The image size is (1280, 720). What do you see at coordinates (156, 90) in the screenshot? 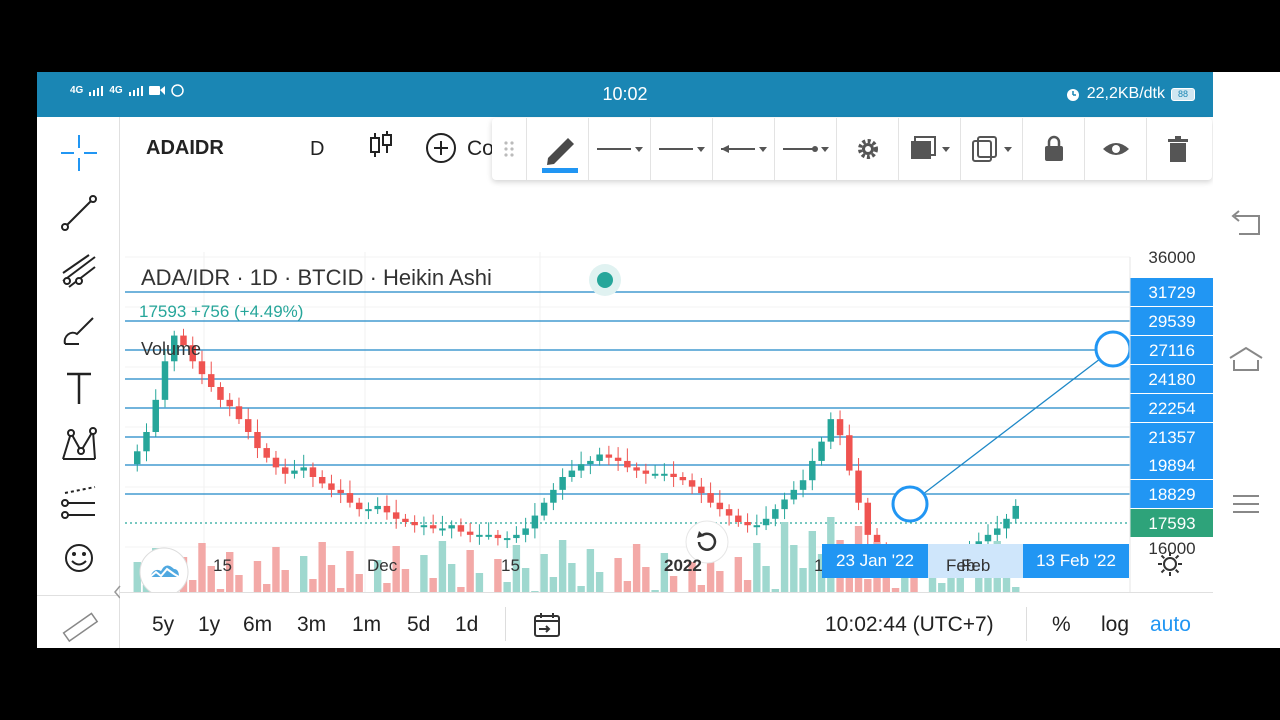
I see `video-icon` at bounding box center [156, 90].